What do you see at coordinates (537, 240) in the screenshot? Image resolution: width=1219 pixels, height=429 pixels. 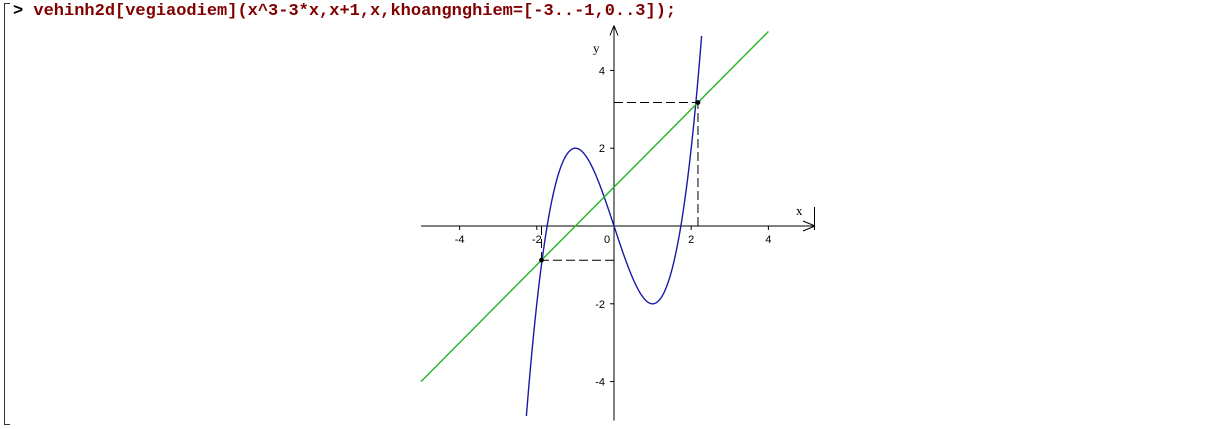 I see `x-tick-label: -2` at bounding box center [537, 240].